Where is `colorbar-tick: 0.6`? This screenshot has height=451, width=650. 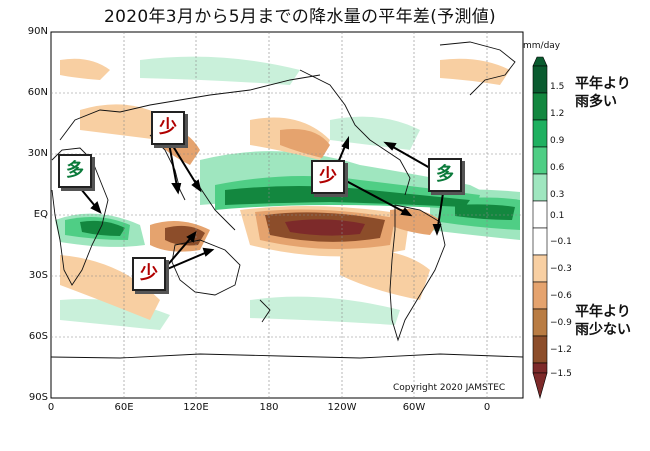 colorbar-tick: 0.6 is located at coordinates (557, 168).